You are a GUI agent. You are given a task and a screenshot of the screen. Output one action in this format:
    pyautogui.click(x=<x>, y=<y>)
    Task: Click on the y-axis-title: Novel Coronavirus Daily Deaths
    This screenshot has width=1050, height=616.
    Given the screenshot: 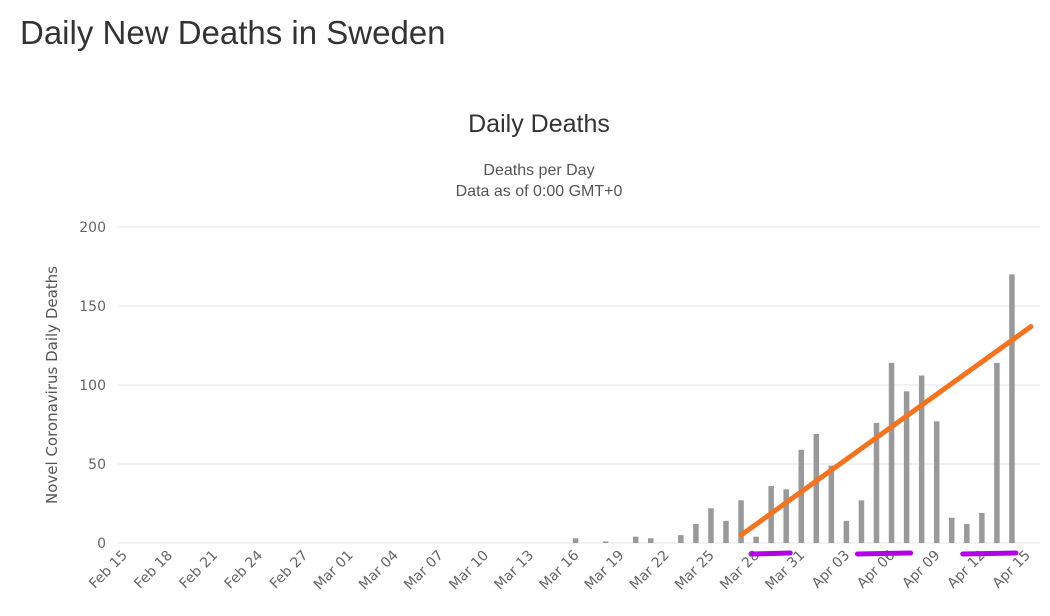 What is the action you would take?
    pyautogui.click(x=52, y=385)
    